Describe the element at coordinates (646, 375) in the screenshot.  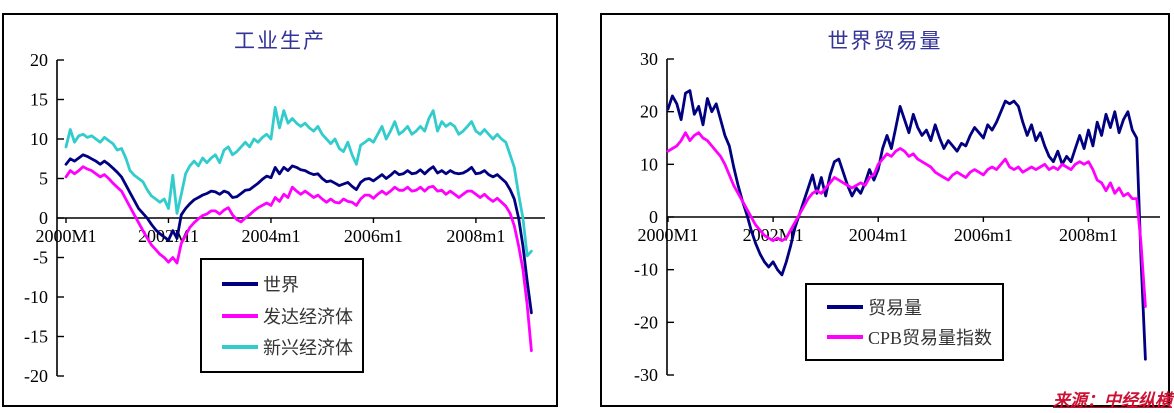
I see `y-tick-label: -30` at that location.